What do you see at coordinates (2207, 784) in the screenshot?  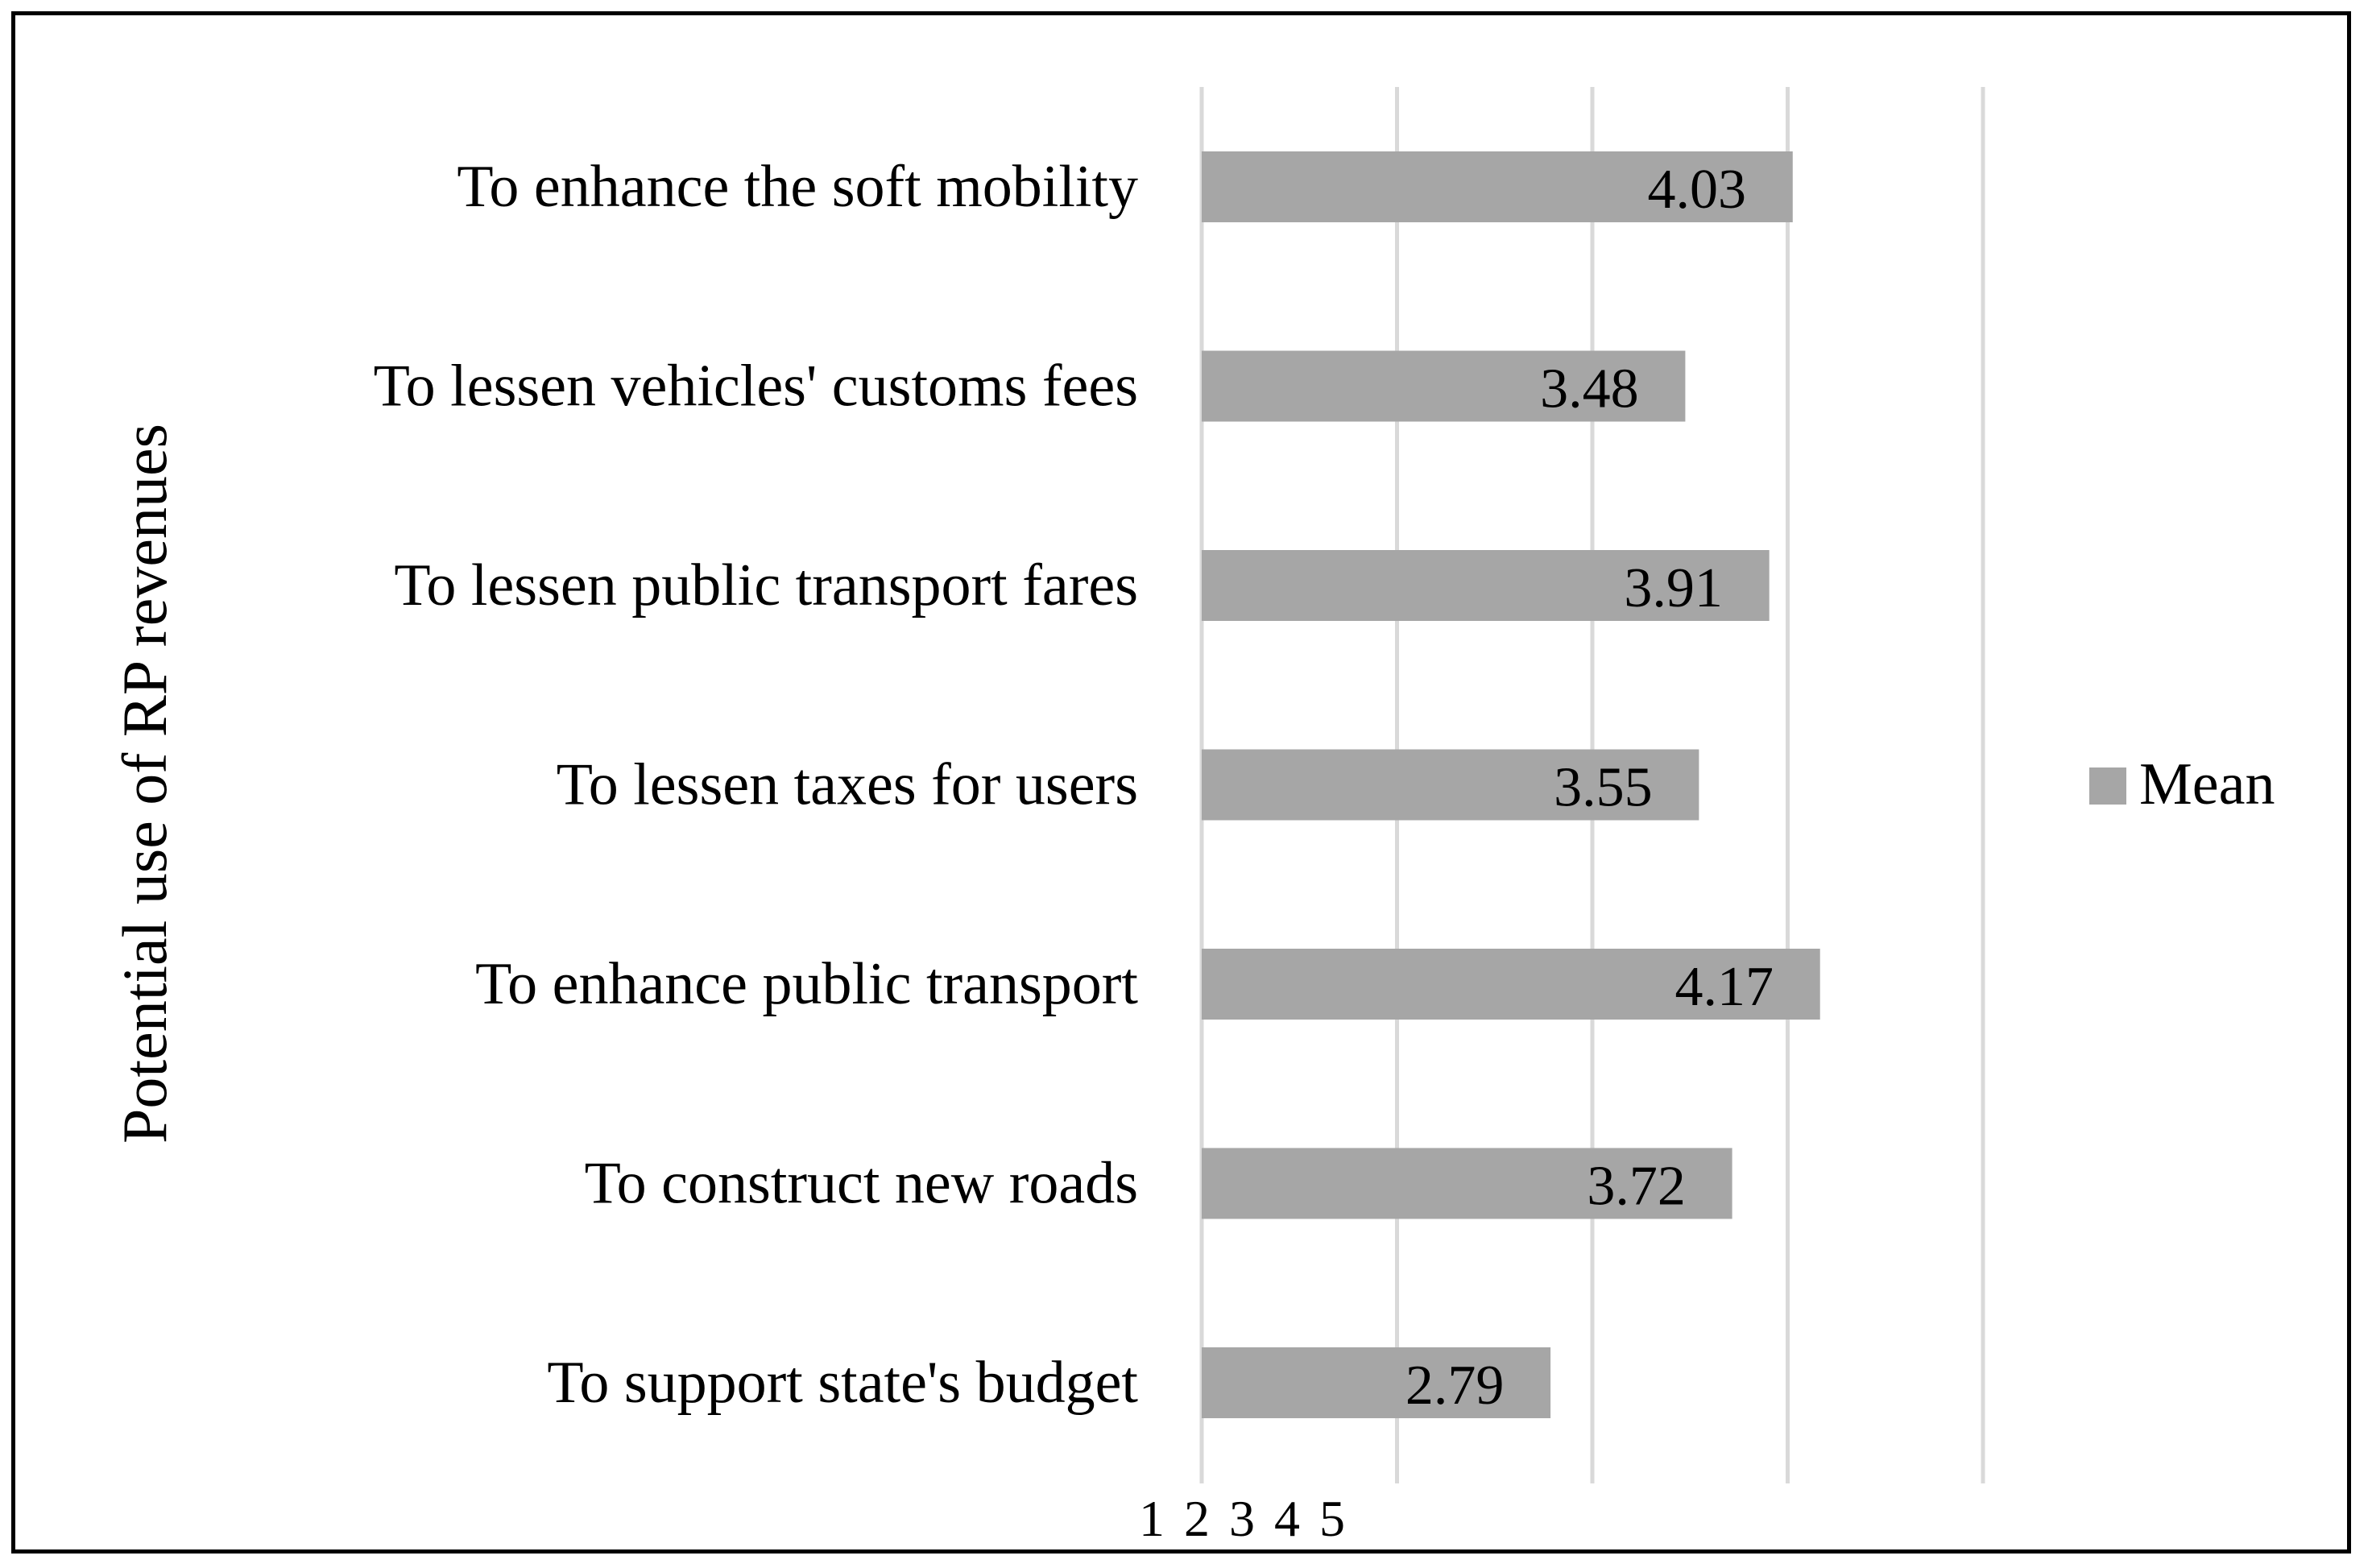 I see `legend-label: Mean` at bounding box center [2207, 784].